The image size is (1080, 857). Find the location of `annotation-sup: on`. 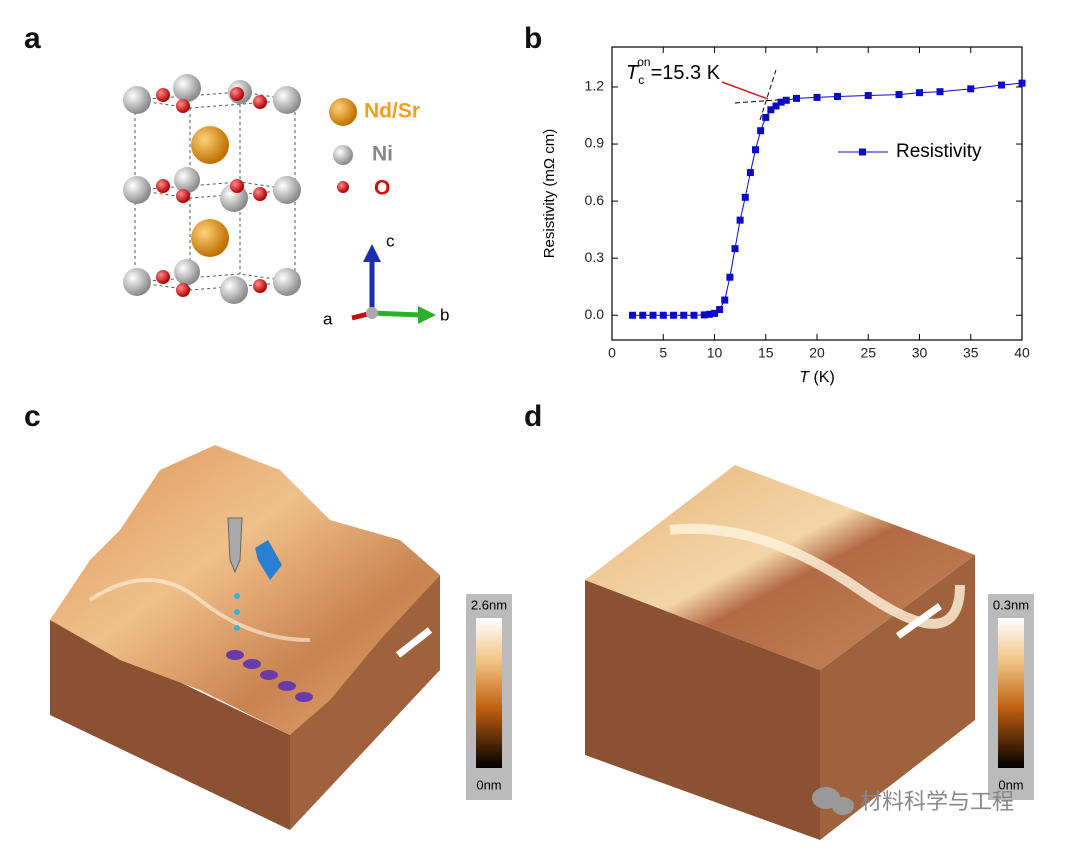

annotation-sup: on is located at coordinates (643, 62).